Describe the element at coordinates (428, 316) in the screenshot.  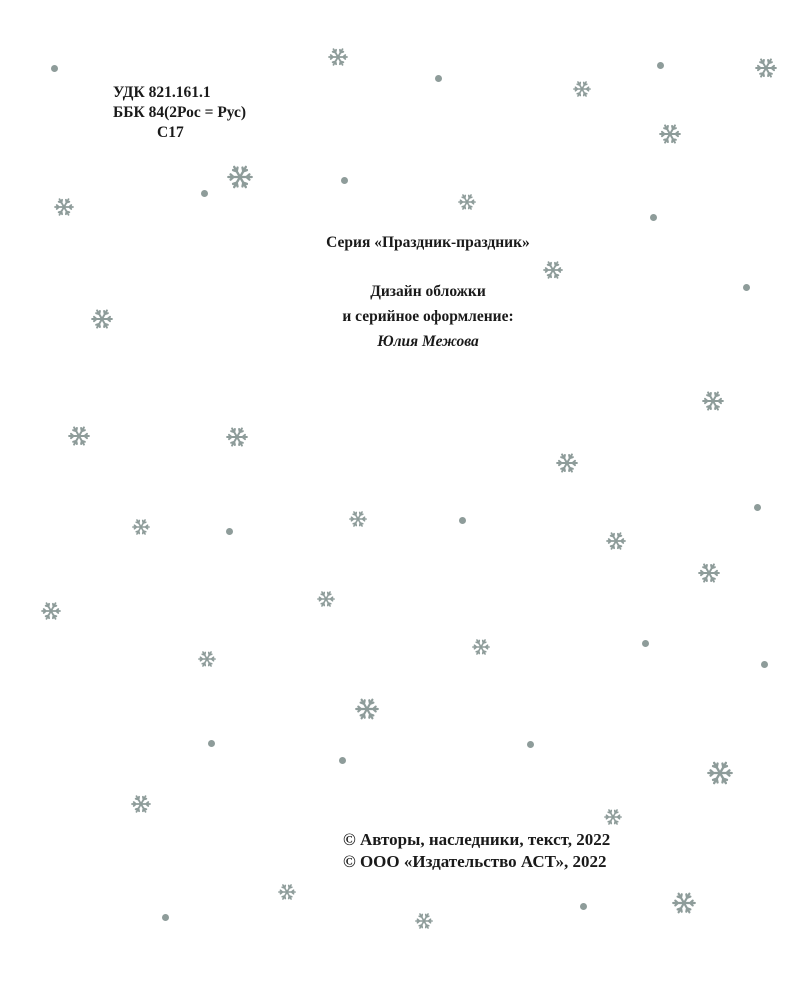
I see `design-line-2: и серийное оформление:` at that location.